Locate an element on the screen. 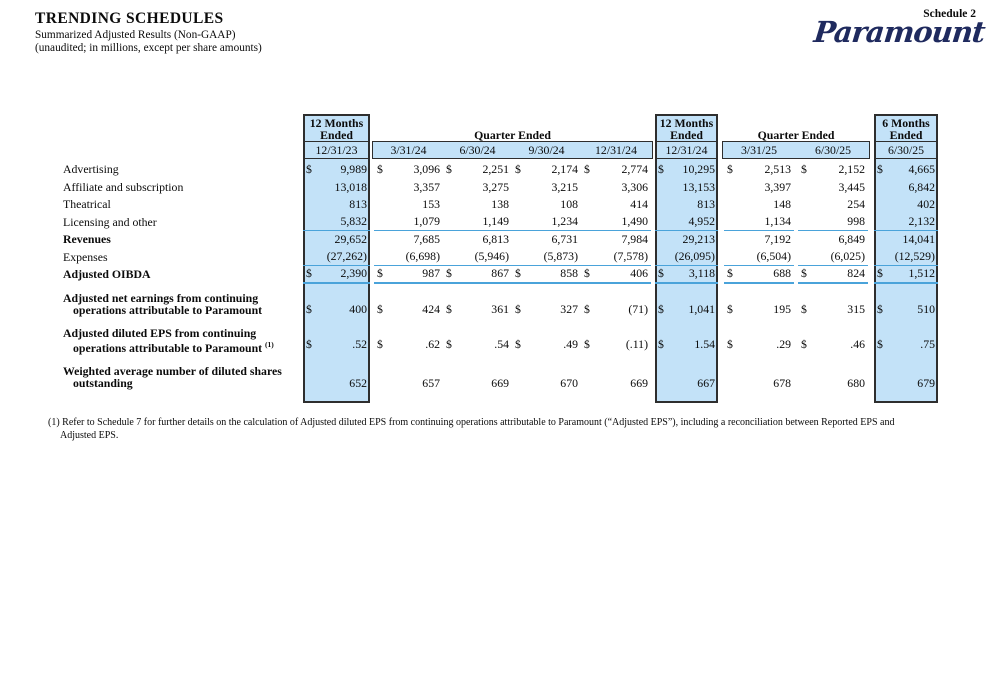  table-cell: 2,132 is located at coordinates (906, 222).